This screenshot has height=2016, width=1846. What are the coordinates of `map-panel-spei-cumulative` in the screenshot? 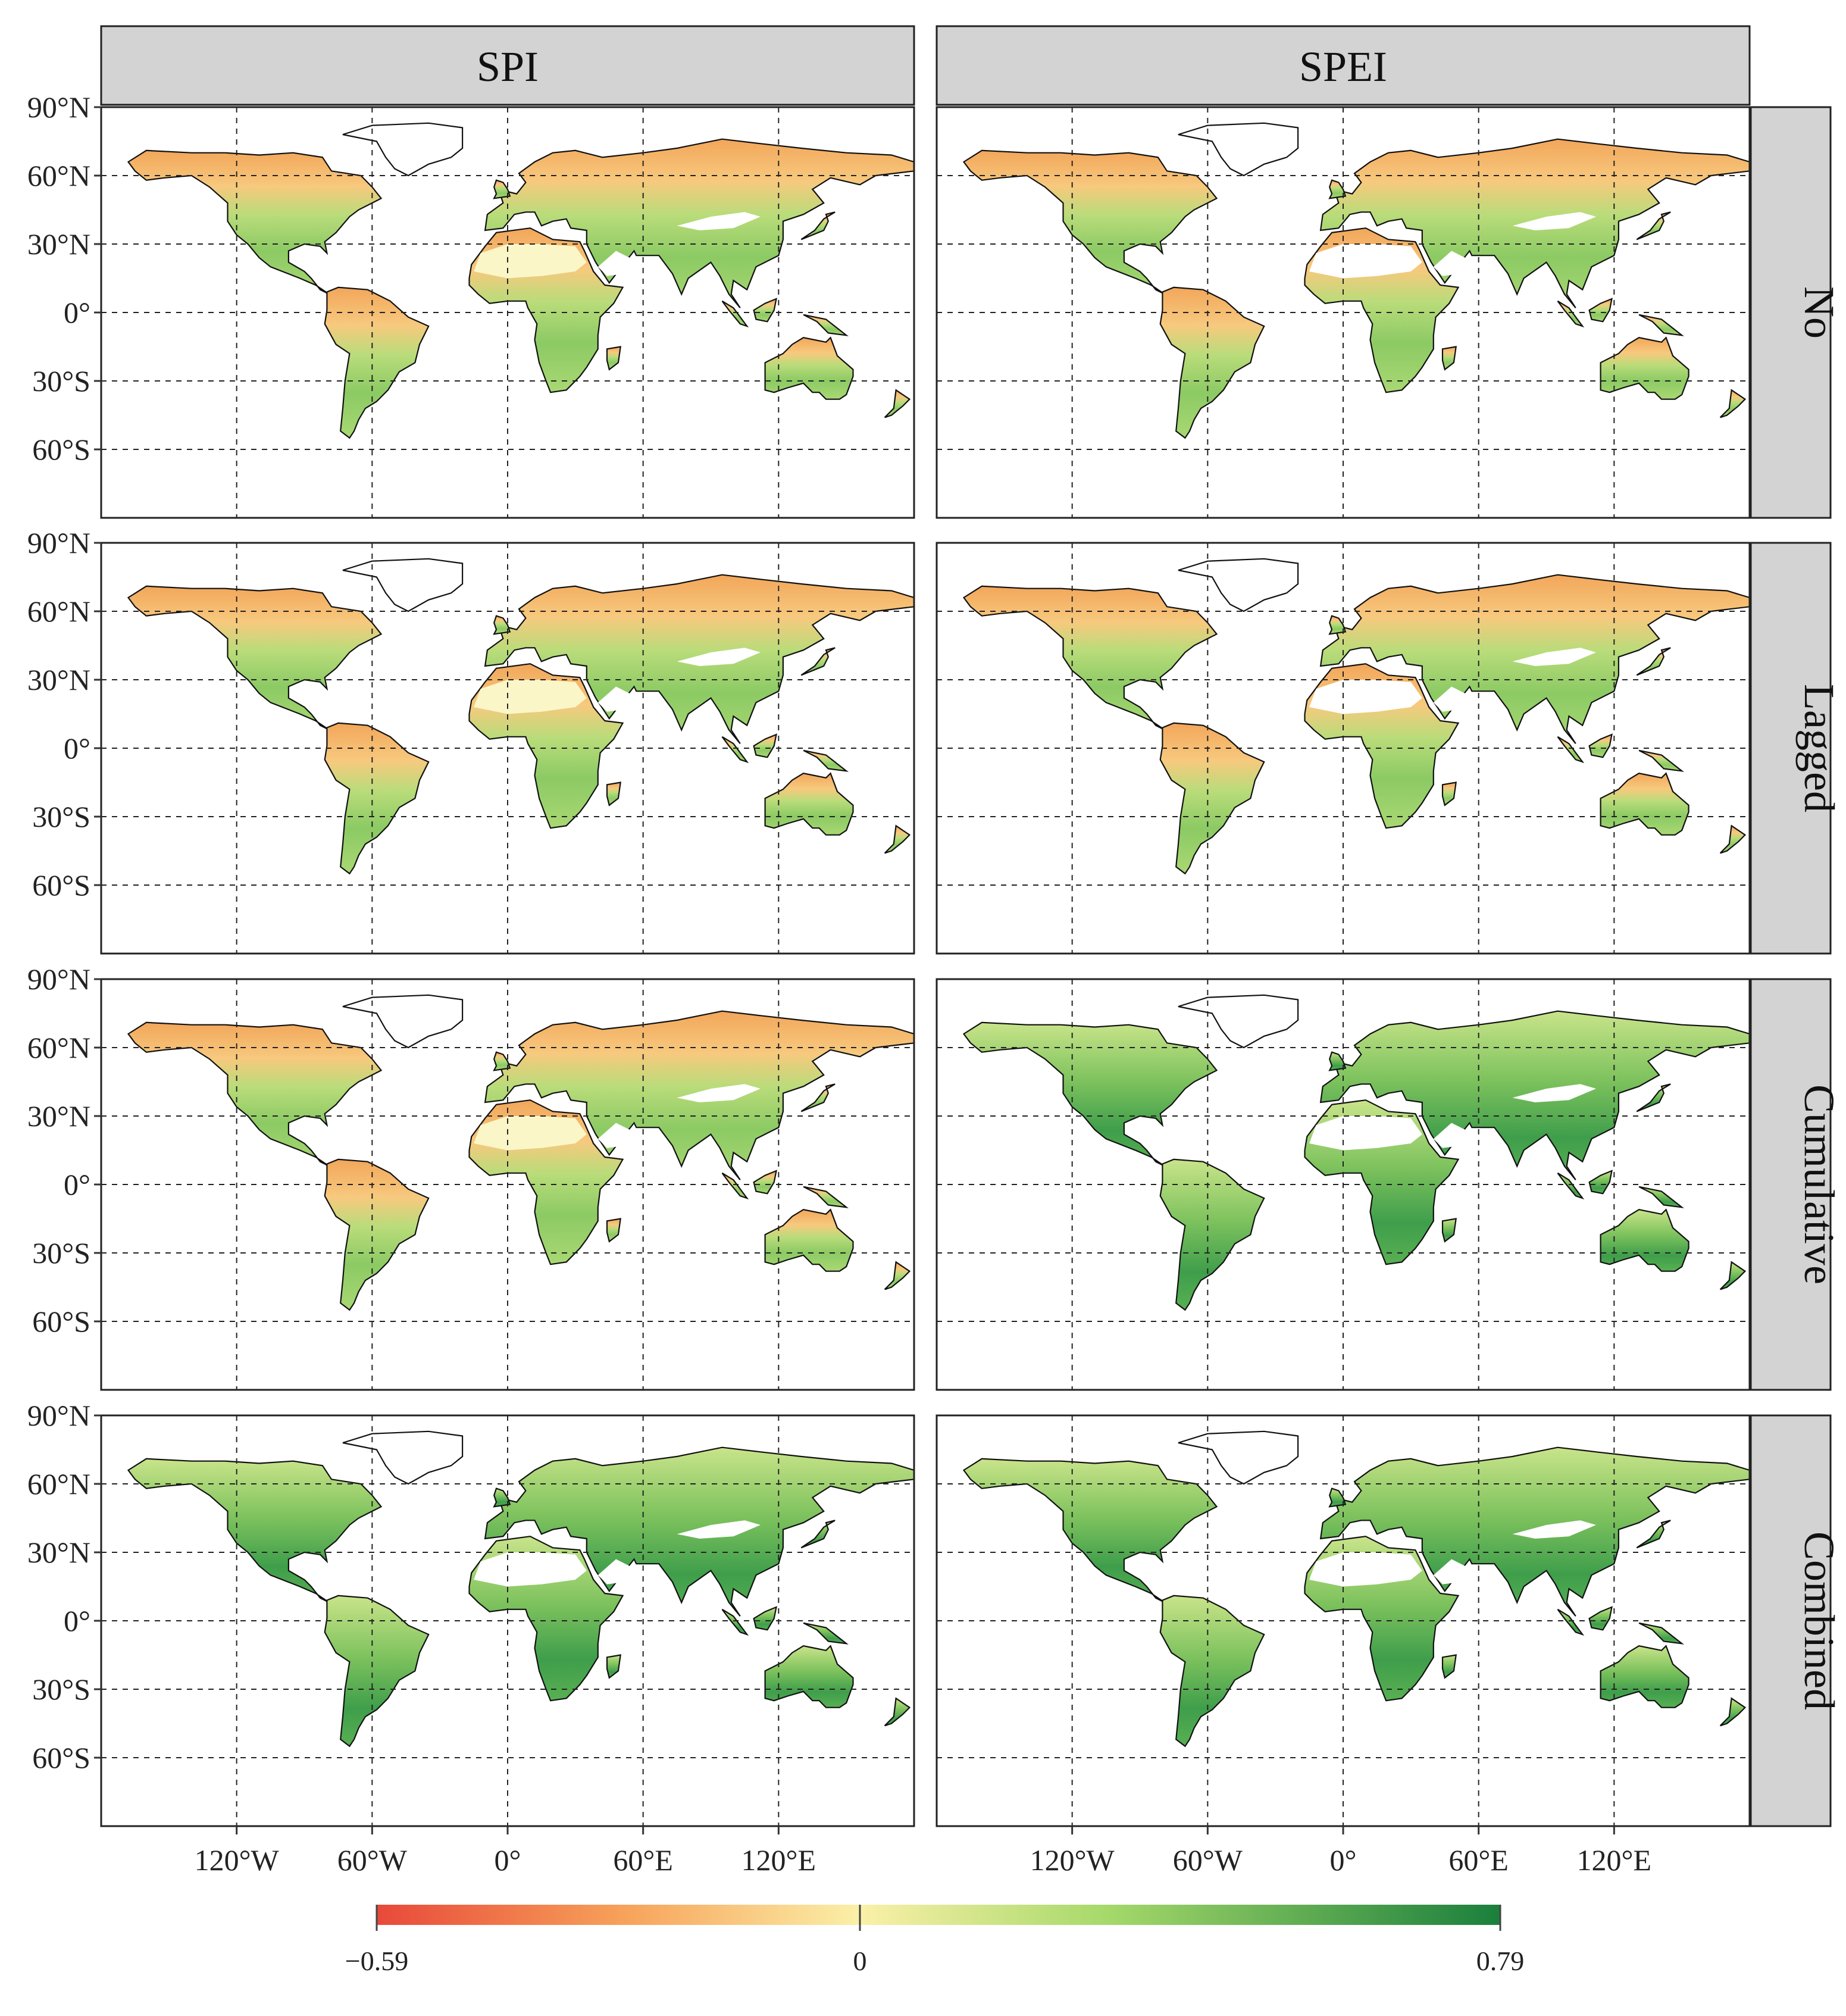 It's located at (1343, 1184).